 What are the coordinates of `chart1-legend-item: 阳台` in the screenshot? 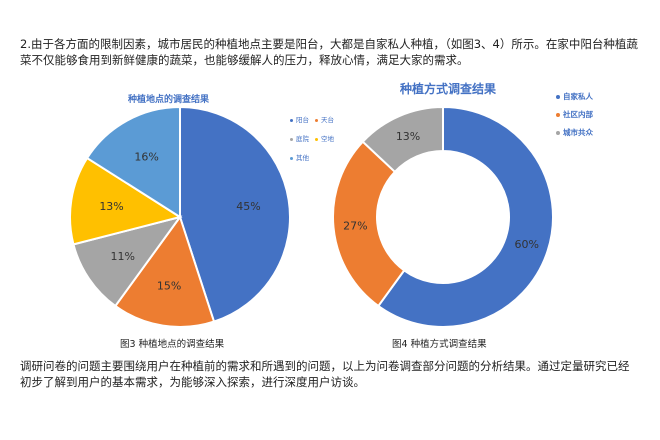 It's located at (299, 119).